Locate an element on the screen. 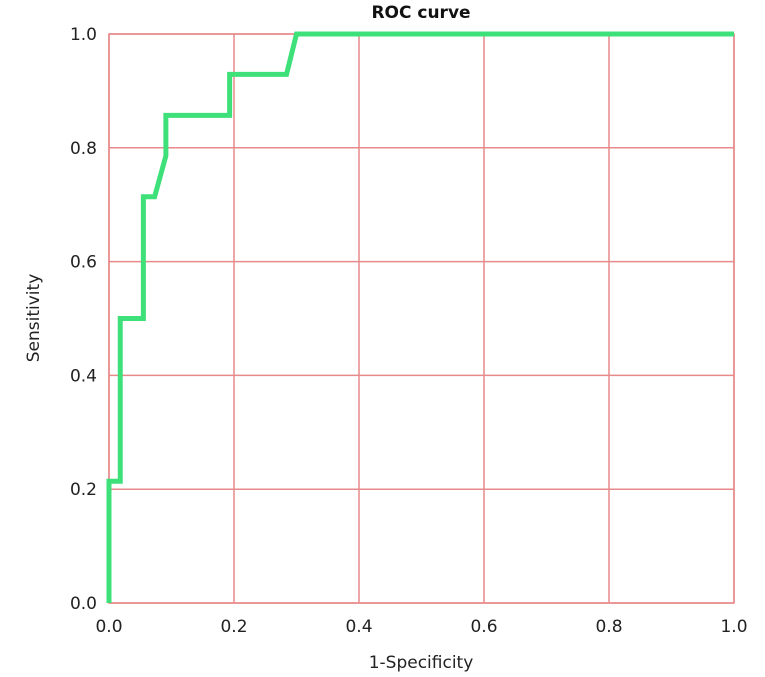  y-tick-label: 0.2 is located at coordinates (83, 490).